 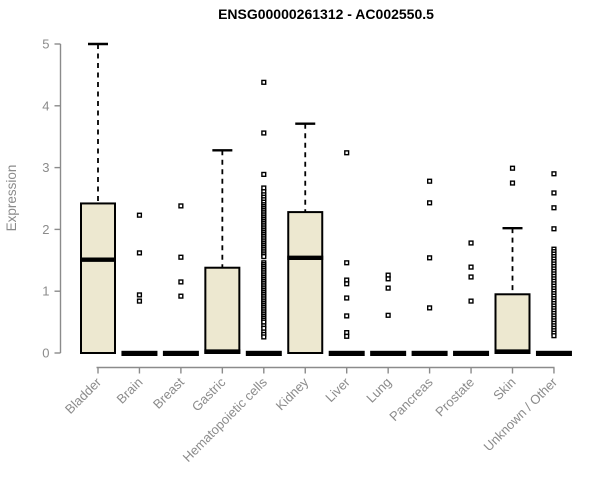 What do you see at coordinates (45, 229) in the screenshot?
I see `y-tick-label: 2` at bounding box center [45, 229].